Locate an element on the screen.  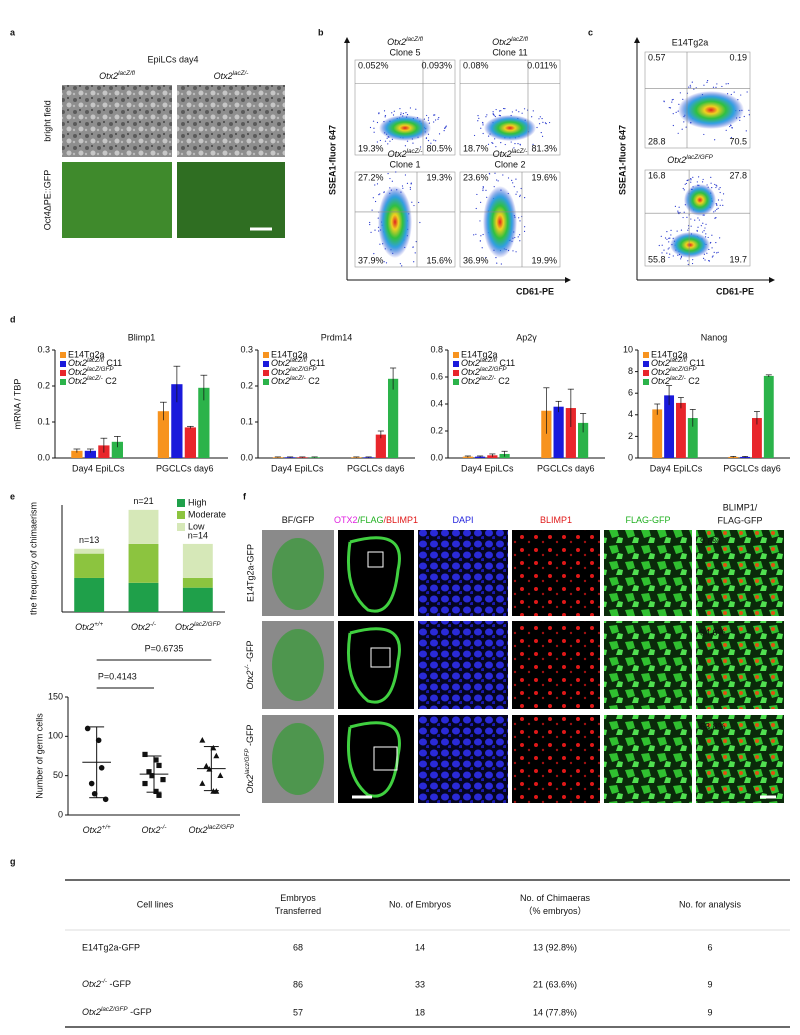
y-tick-label: 8 is located at coordinates (630, 371).